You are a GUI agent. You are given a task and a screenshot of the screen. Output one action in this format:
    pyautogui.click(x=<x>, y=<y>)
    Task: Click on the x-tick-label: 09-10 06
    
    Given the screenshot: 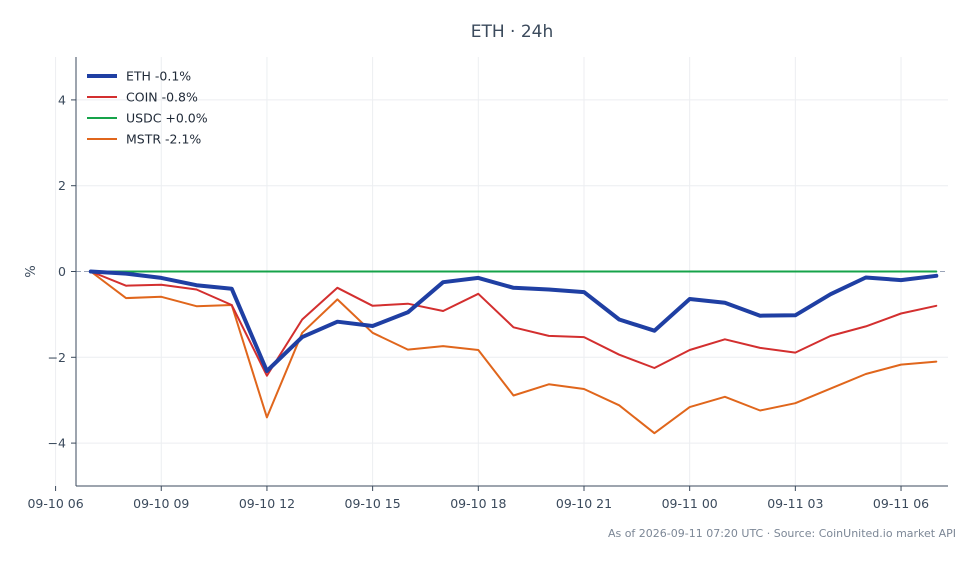 What is the action you would take?
    pyautogui.click(x=55, y=503)
    